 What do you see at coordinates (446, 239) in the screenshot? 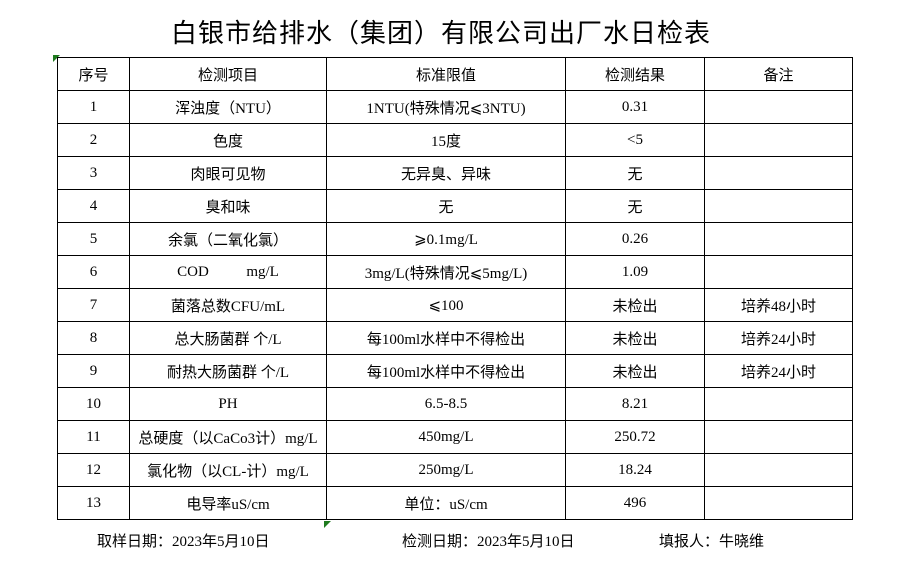
I see `cell-limit: ⩾0.1mg/L` at bounding box center [446, 239].